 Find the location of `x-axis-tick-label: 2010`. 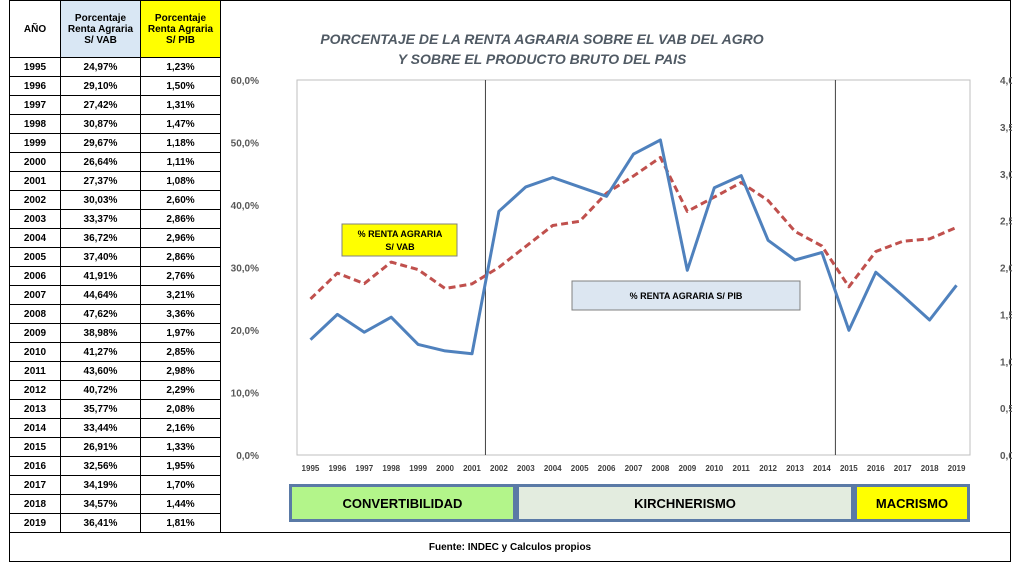

x-axis-tick-label: 2010 is located at coordinates (714, 468).